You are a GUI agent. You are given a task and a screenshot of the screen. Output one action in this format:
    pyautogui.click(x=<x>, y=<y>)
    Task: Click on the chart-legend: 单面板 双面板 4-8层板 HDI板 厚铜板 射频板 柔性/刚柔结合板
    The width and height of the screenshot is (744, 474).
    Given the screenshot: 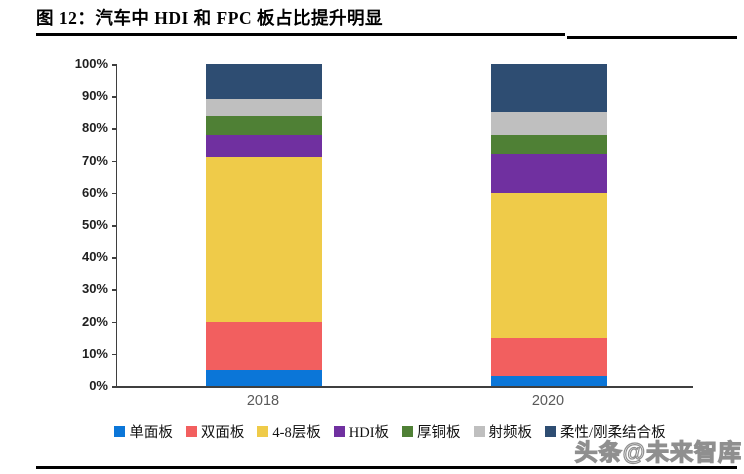 What is the action you would take?
    pyautogui.click(x=390, y=431)
    